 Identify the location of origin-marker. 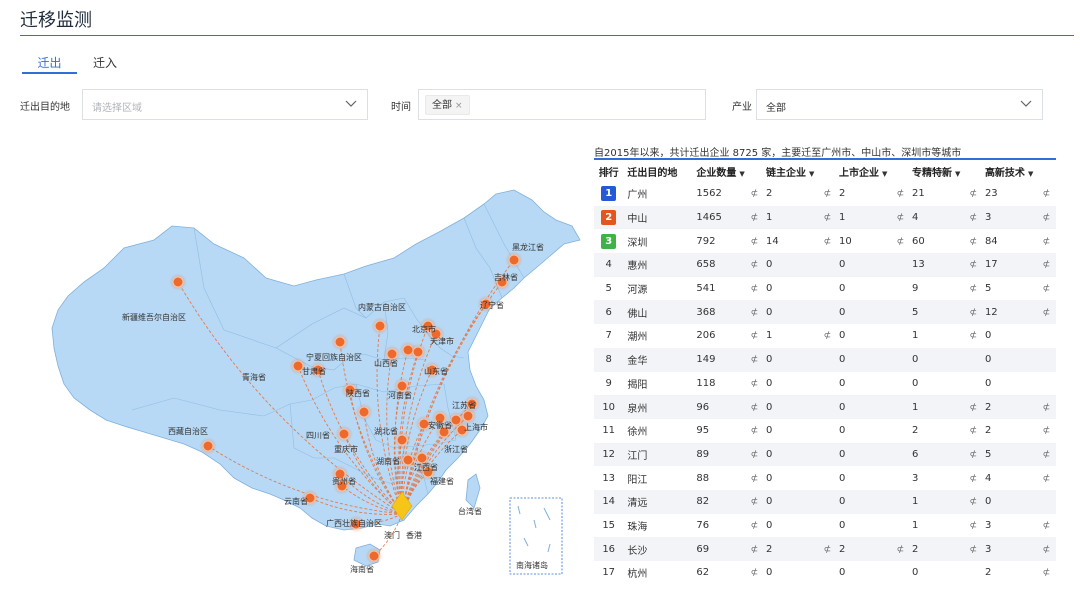
(402, 506).